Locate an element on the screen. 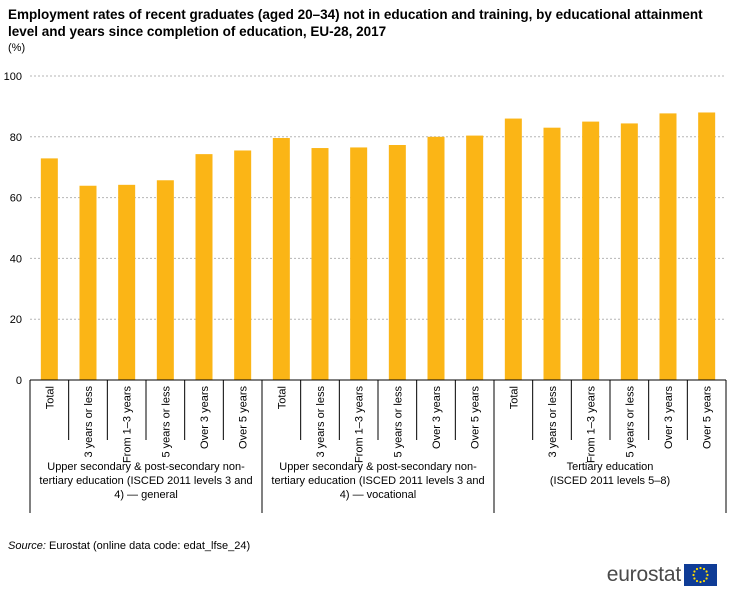 This screenshot has width=731, height=599. group-label: 4) — vocational is located at coordinates (378, 495).